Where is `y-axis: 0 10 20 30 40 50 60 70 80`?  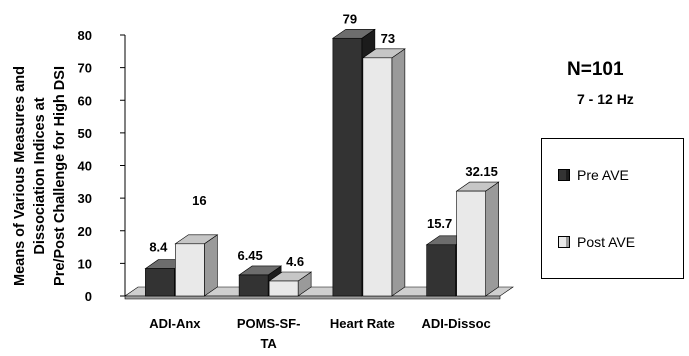 y-axis: 0 10 20 30 40 50 60 70 80 is located at coordinates (102, 166).